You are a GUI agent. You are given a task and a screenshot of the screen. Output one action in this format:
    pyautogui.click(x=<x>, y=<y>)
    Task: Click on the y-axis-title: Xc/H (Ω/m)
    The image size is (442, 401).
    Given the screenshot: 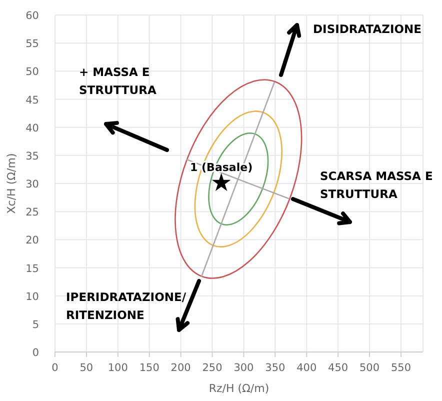 What is the action you would take?
    pyautogui.click(x=11, y=183)
    